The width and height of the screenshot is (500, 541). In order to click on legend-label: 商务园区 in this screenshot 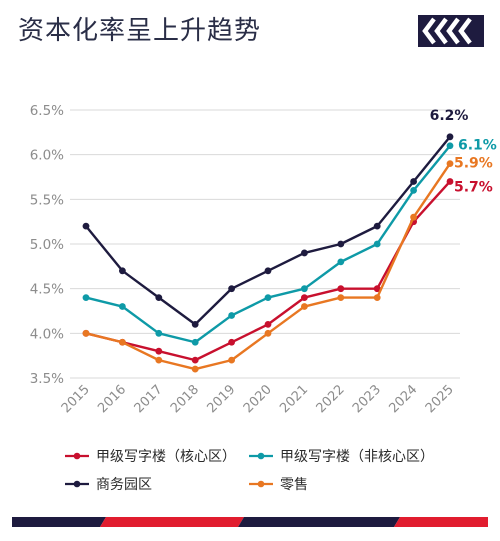, I will do `click(124, 485)`.